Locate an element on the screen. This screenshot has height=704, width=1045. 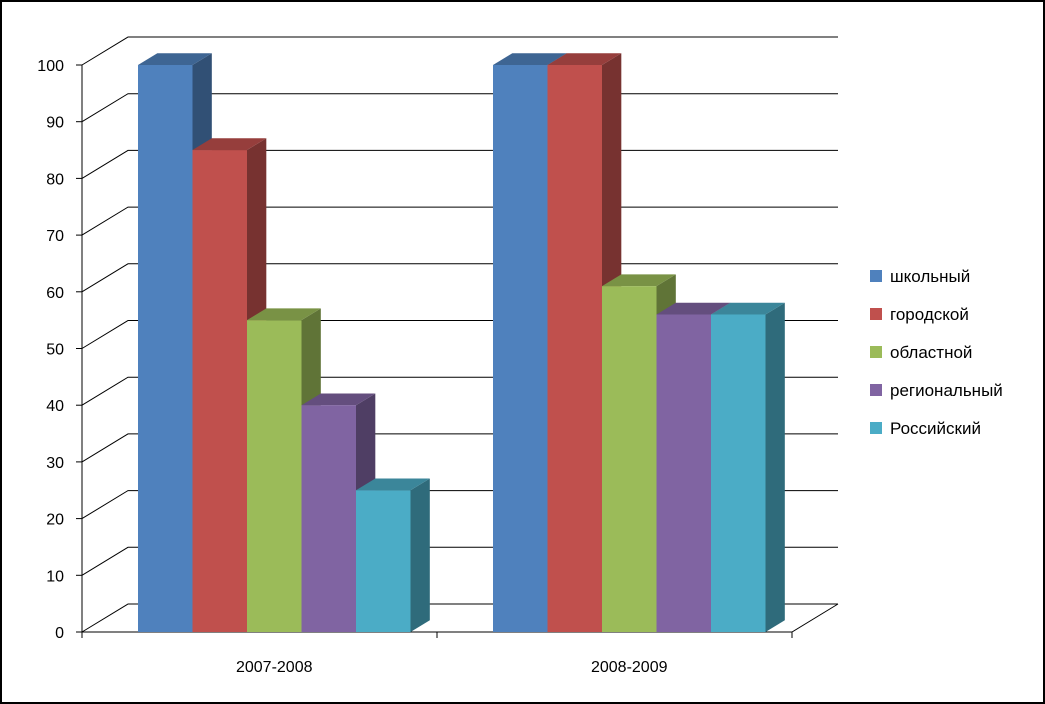
legend-item-3: областной is located at coordinates (921, 352).